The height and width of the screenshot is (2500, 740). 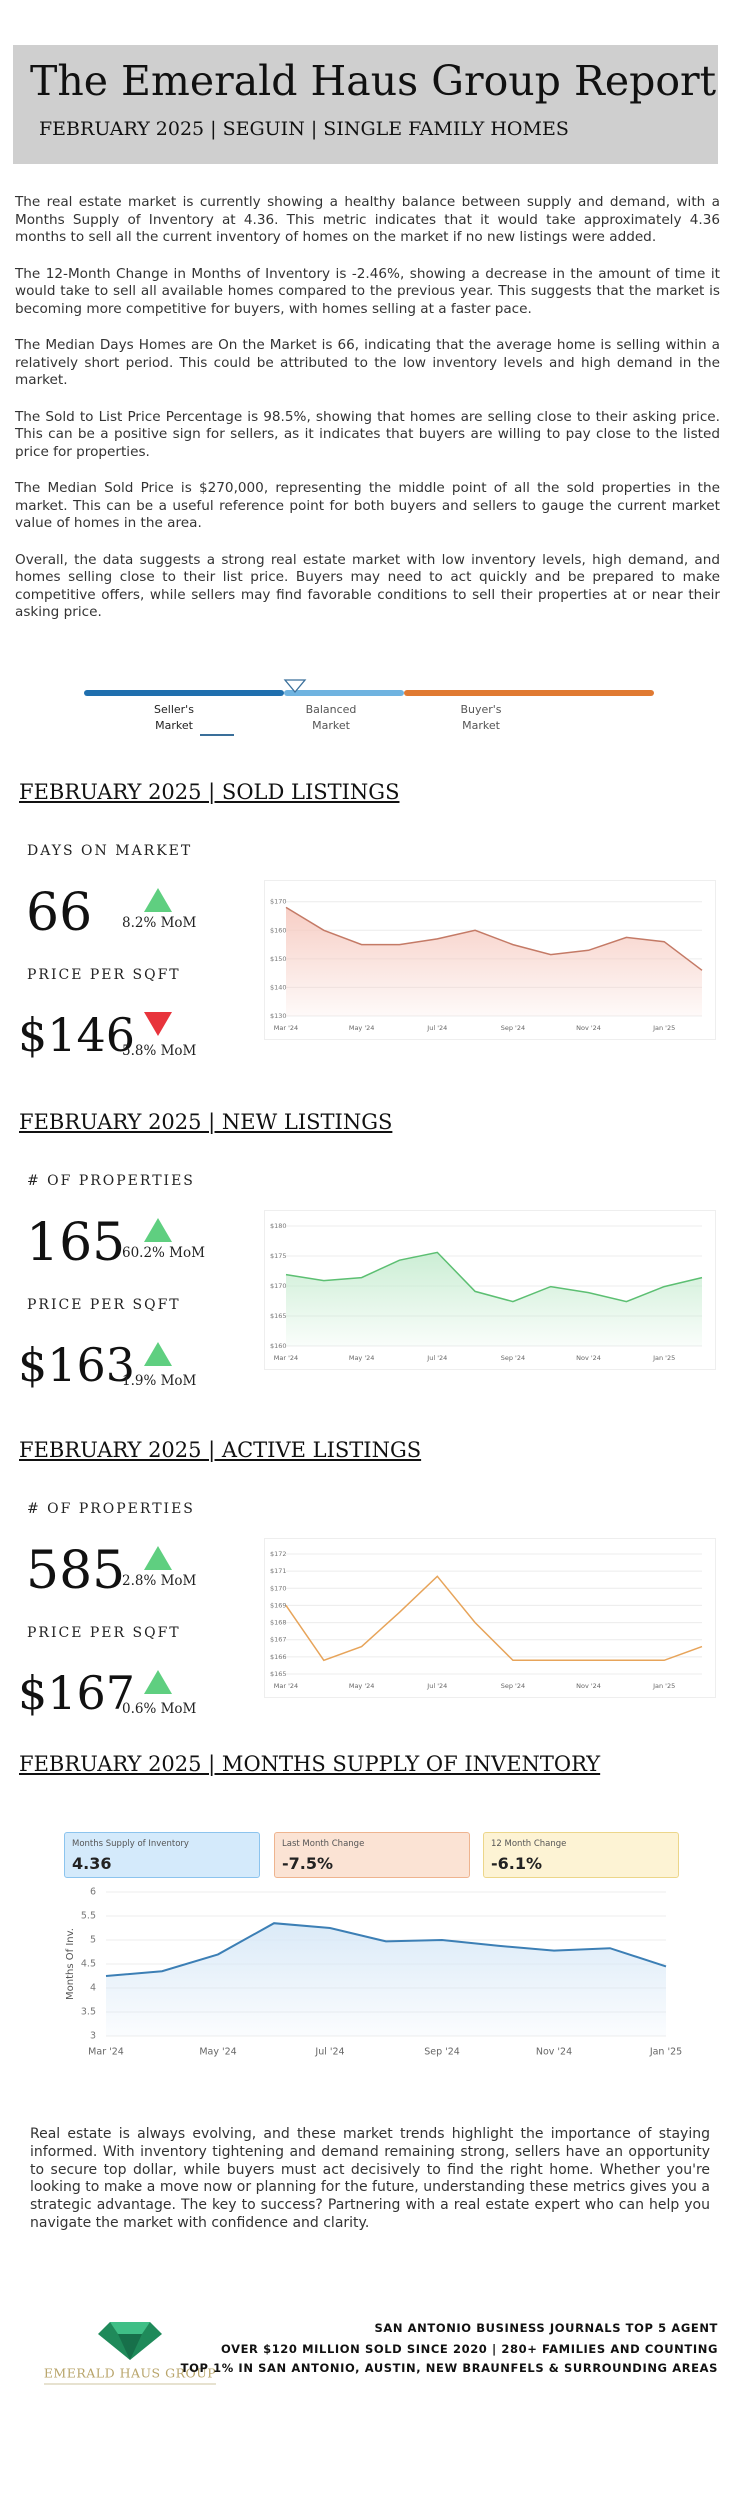 I want to click on y-tick-label: $166, so click(x=278, y=1657).